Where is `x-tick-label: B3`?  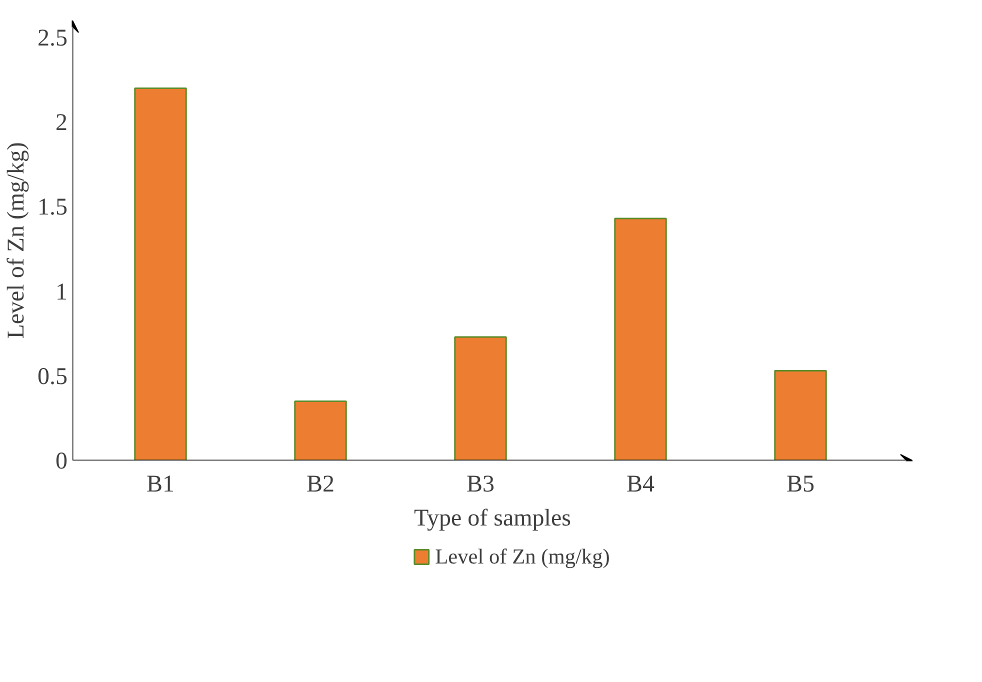
x-tick-label: B3 is located at coordinates (480, 485).